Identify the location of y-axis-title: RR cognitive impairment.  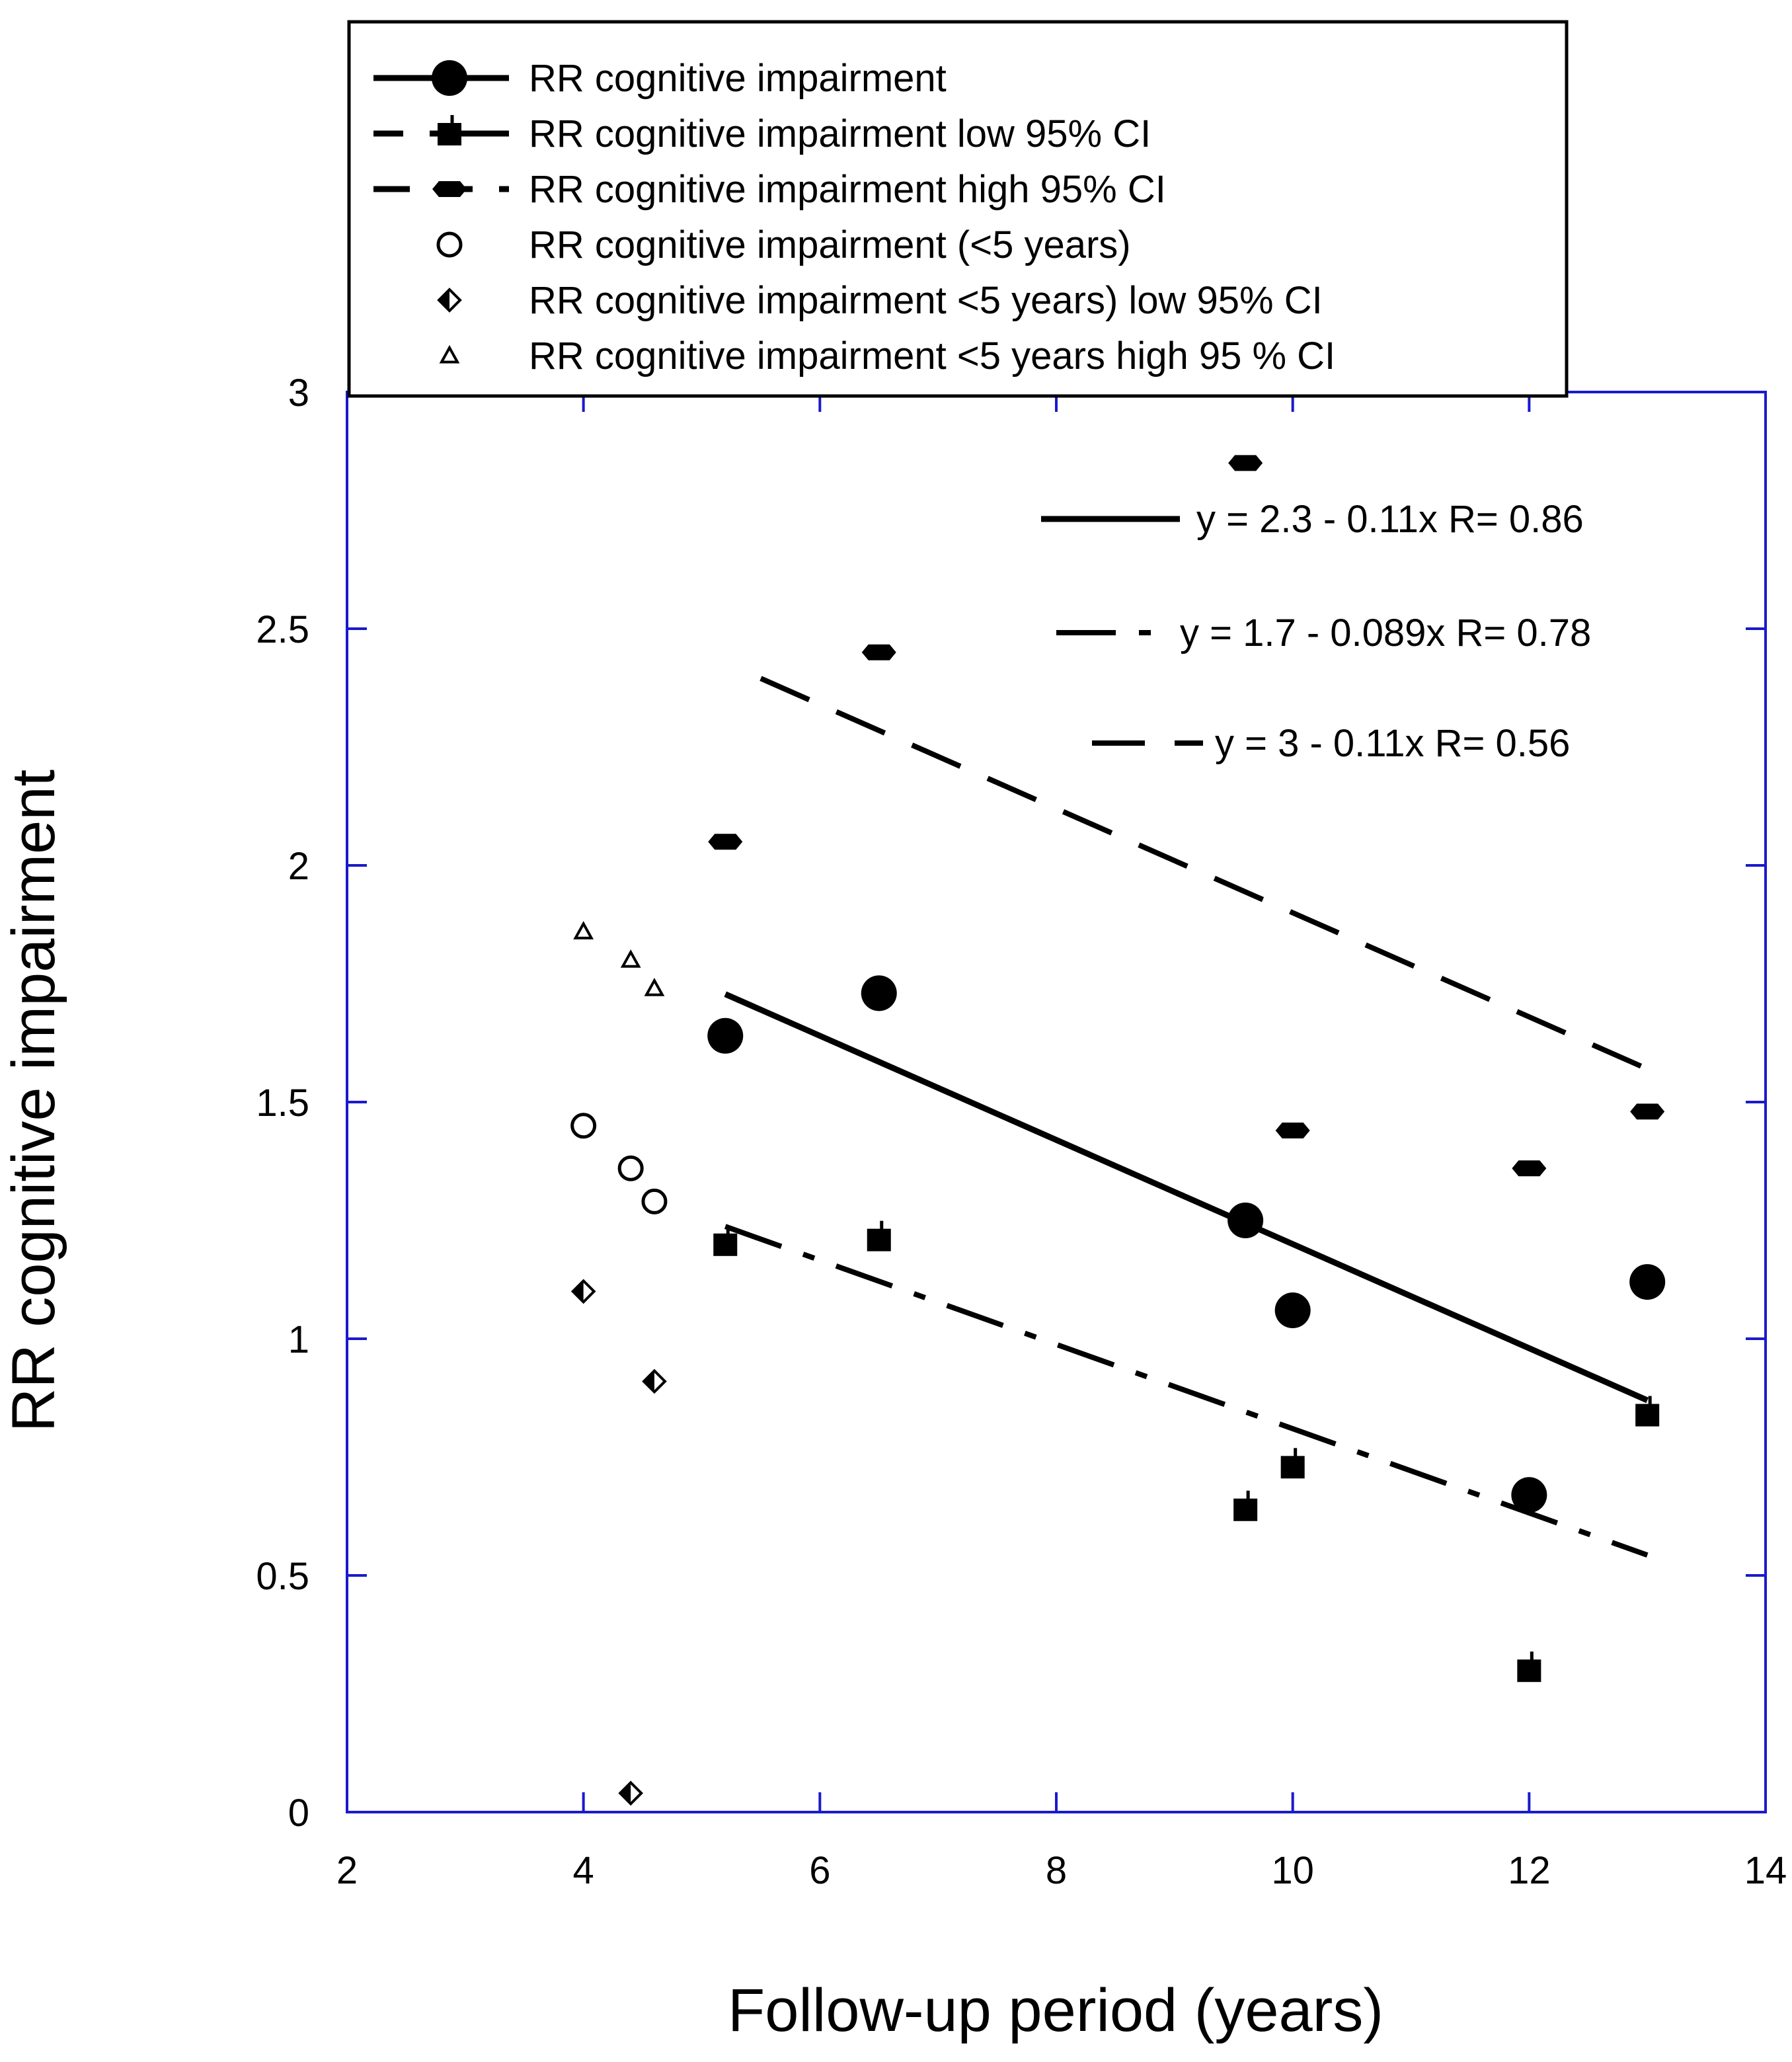
(33, 1101).